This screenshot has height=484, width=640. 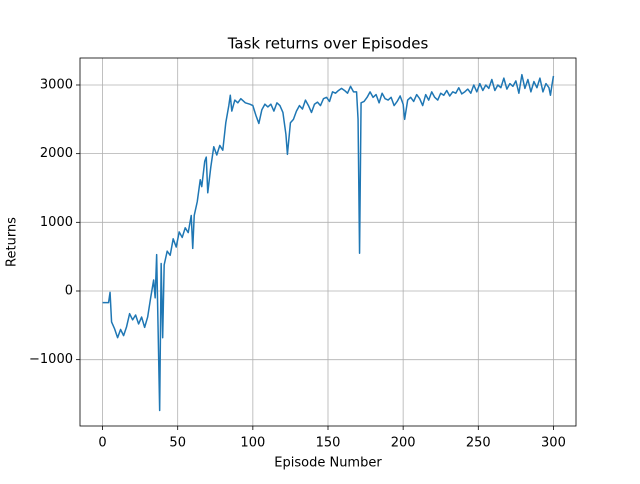 What do you see at coordinates (12, 242) in the screenshot?
I see `y-axis-label: Returns` at bounding box center [12, 242].